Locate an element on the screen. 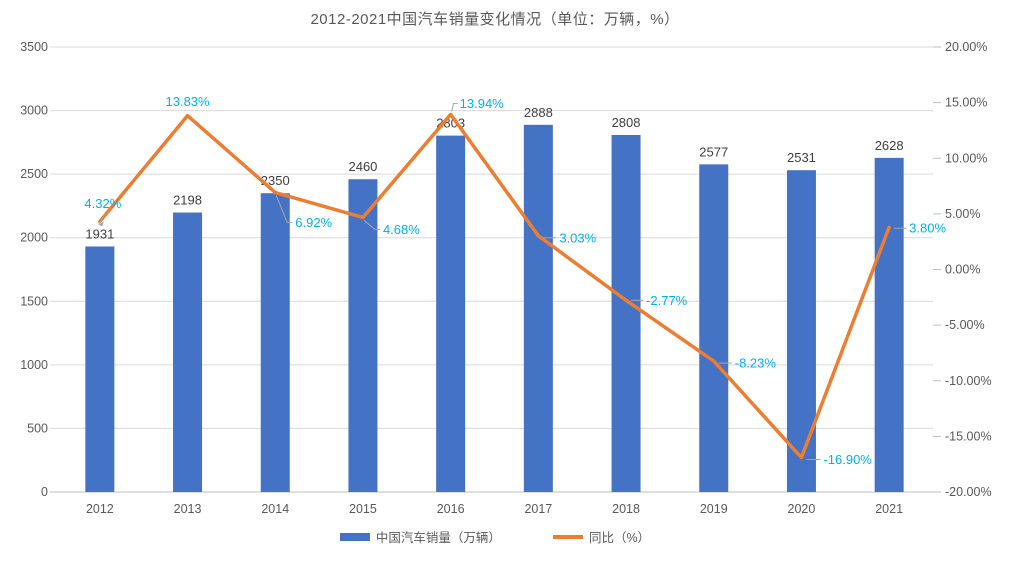 This screenshot has width=1016, height=567. legend-item-sales: 中国汽车销量（万辆） is located at coordinates (420, 536).